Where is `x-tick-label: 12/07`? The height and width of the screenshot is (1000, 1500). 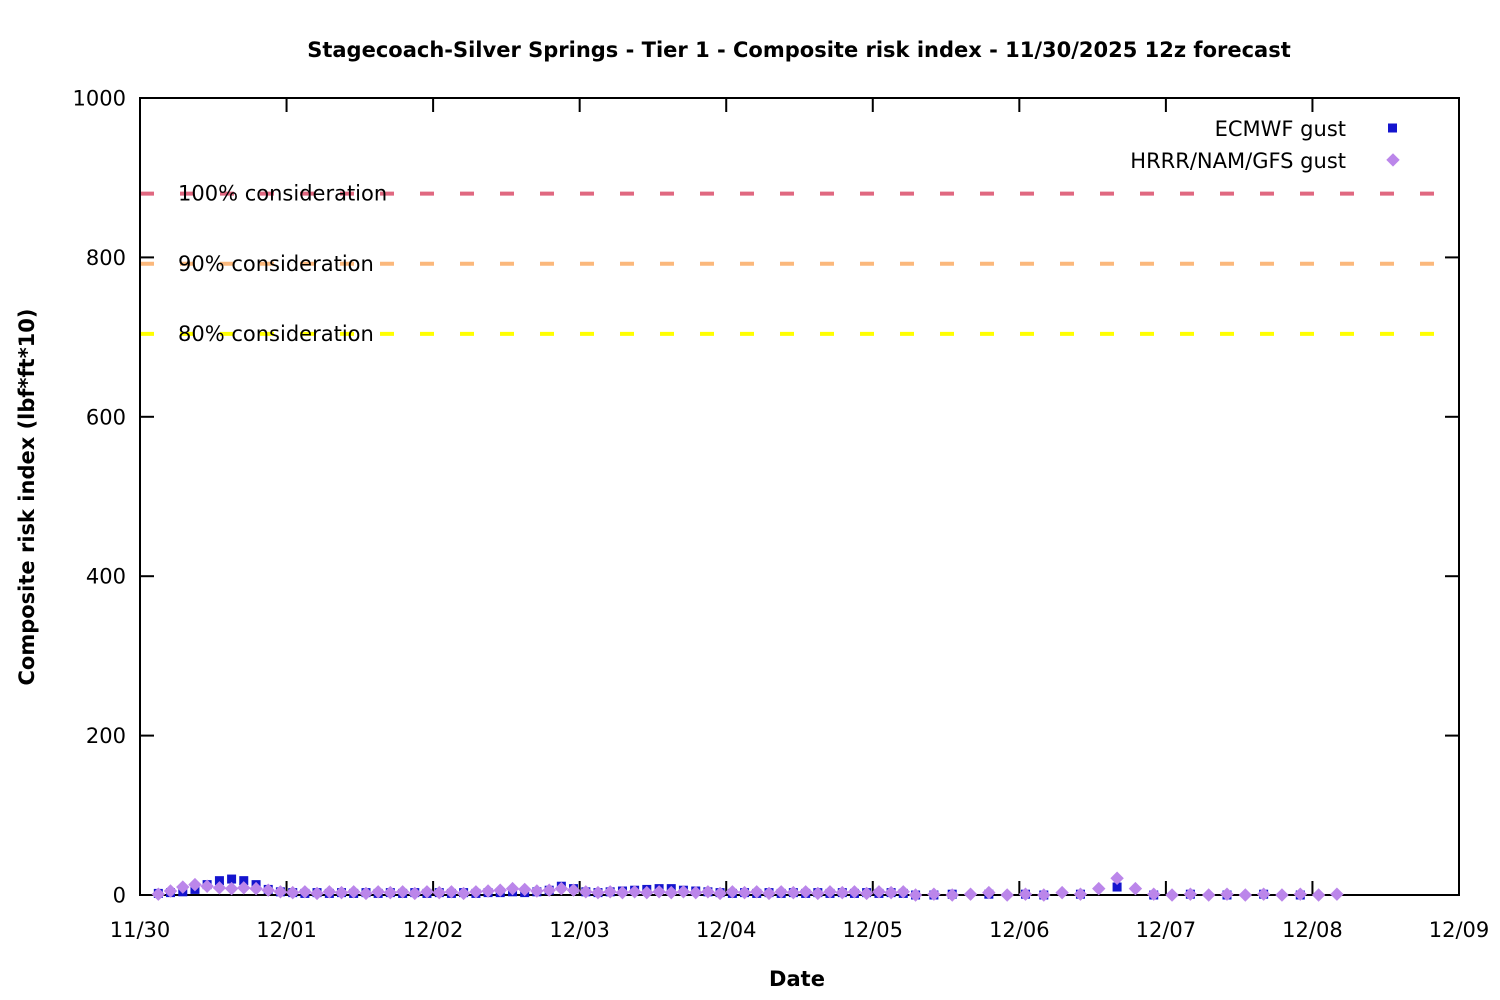
x-tick-label: 12/07 is located at coordinates (1166, 930).